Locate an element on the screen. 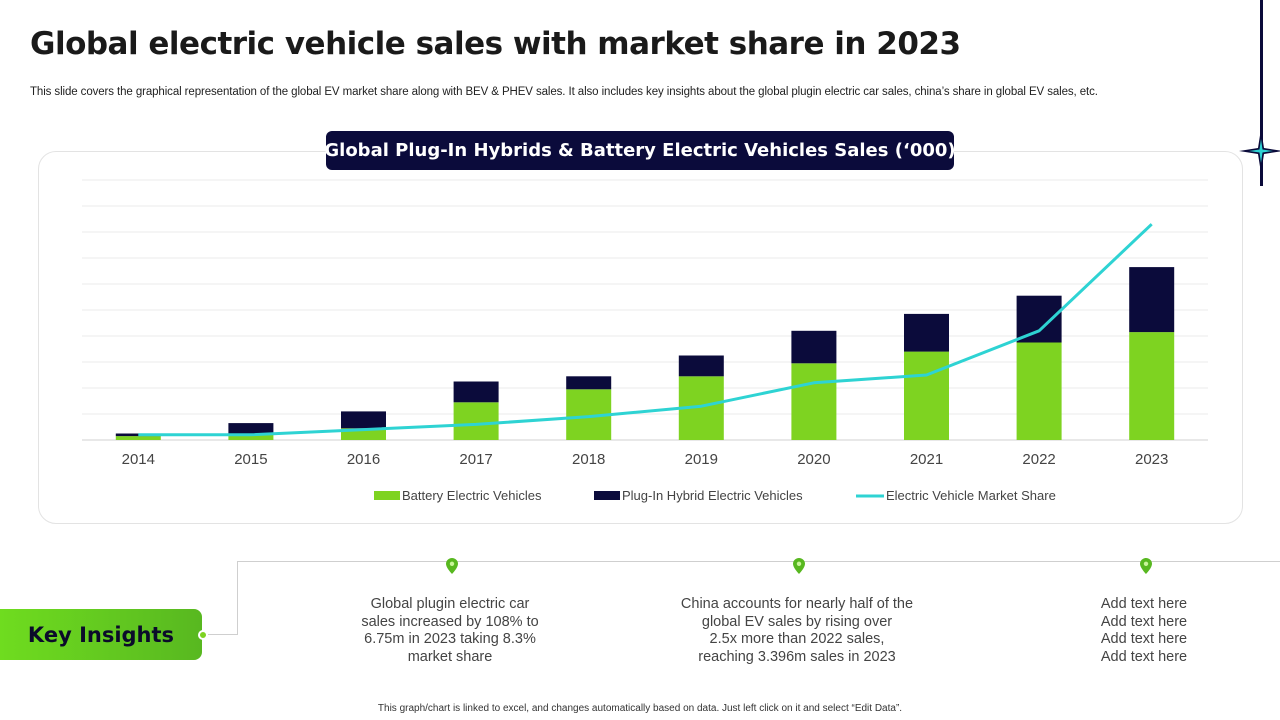  insight-line: sales increased by 108% to is located at coordinates (450, 621).